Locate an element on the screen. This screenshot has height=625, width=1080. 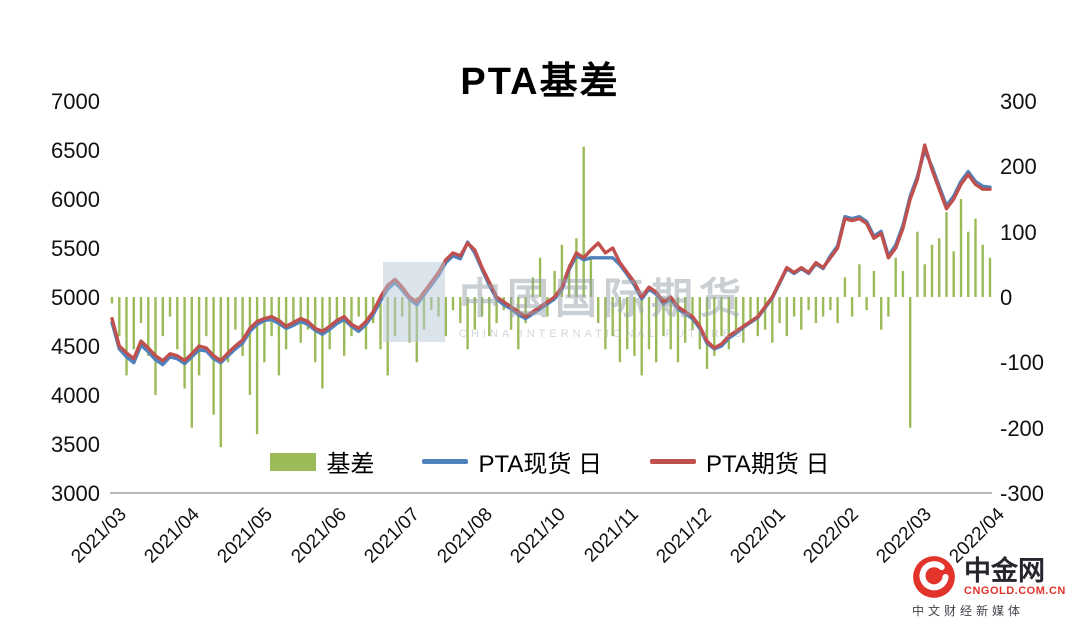
left-axis-label: 3000 is located at coordinates (75, 493).